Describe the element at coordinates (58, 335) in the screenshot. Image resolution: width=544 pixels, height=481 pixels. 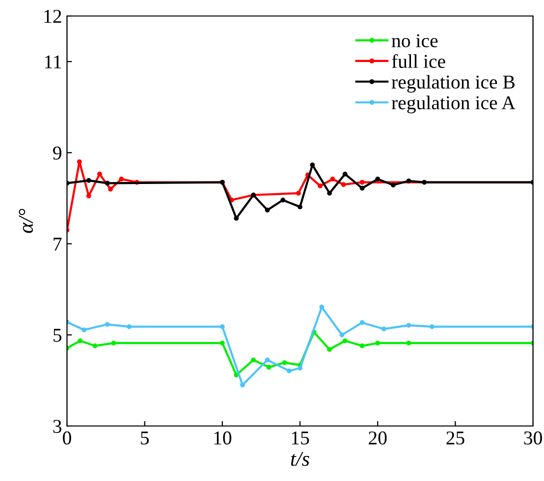
I see `y-tick-label: 5` at that location.